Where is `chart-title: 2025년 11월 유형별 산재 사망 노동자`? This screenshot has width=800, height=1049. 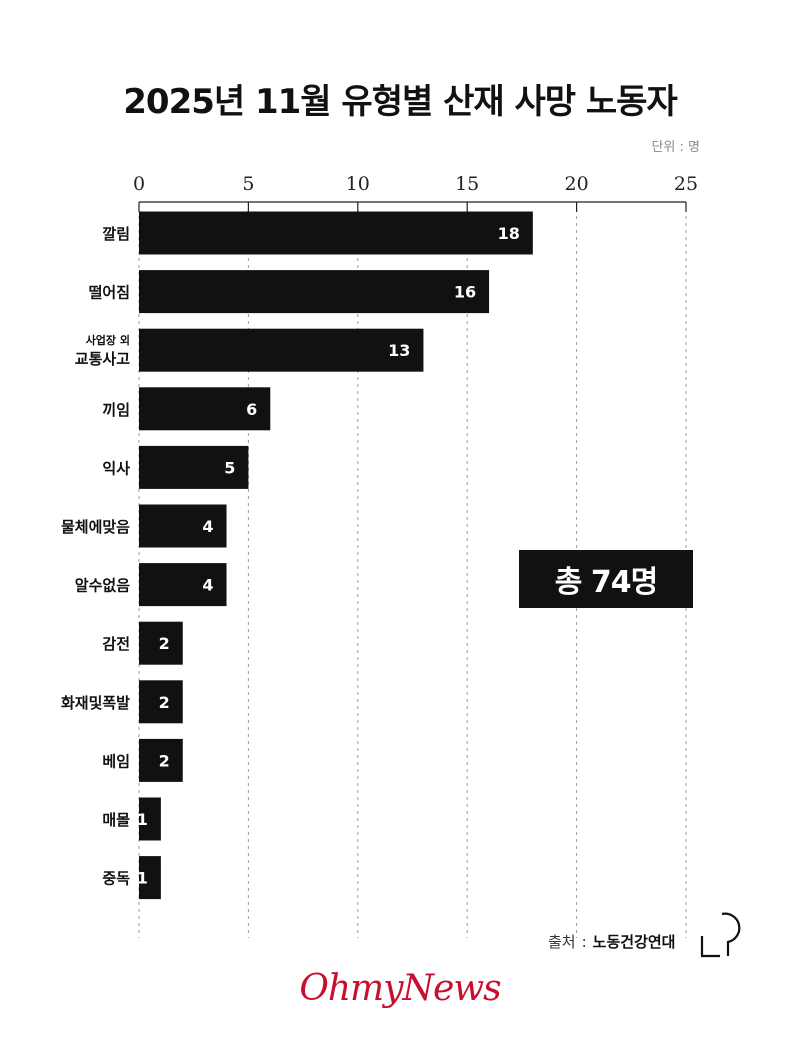
chart-title: 2025년 11월 유형별 산재 사망 노동자 is located at coordinates (400, 102).